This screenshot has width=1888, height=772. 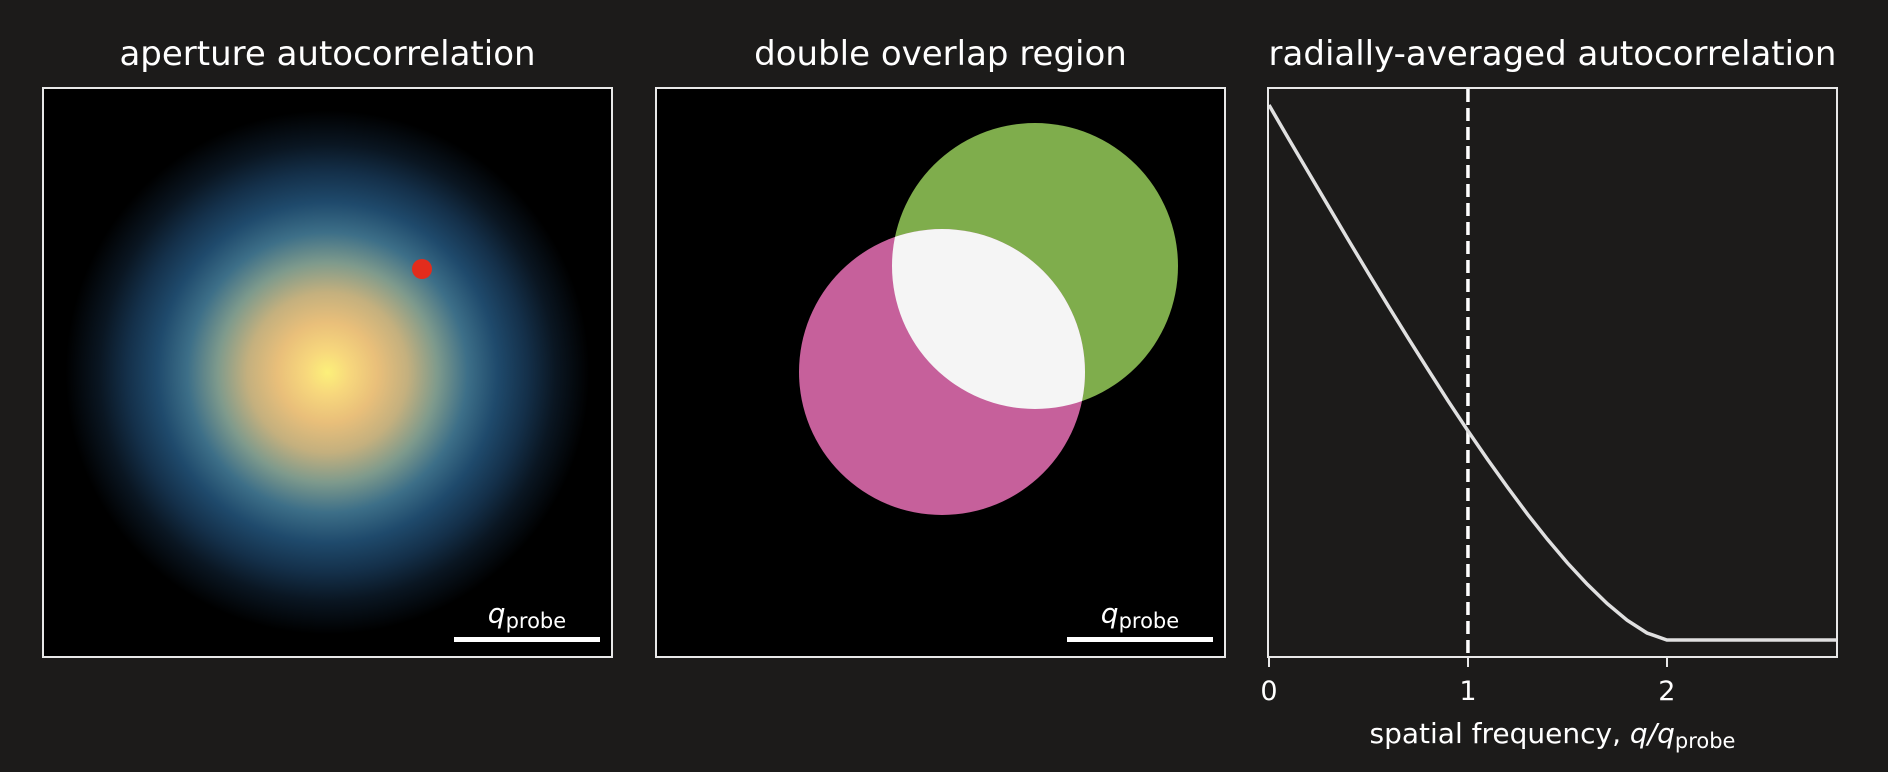 What do you see at coordinates (1552, 54) in the screenshot?
I see `radial-title: radially-averaged autocorrelation` at bounding box center [1552, 54].